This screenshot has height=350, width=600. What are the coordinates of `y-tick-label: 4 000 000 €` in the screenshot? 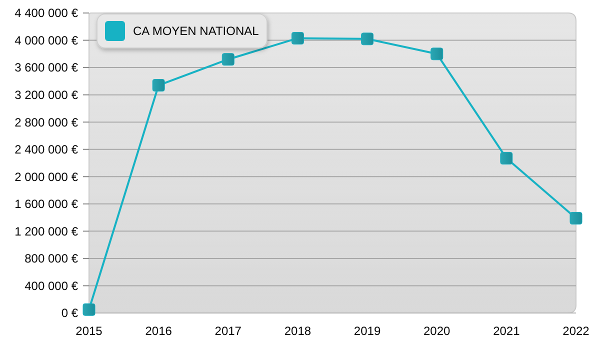 It's located at (46, 40).